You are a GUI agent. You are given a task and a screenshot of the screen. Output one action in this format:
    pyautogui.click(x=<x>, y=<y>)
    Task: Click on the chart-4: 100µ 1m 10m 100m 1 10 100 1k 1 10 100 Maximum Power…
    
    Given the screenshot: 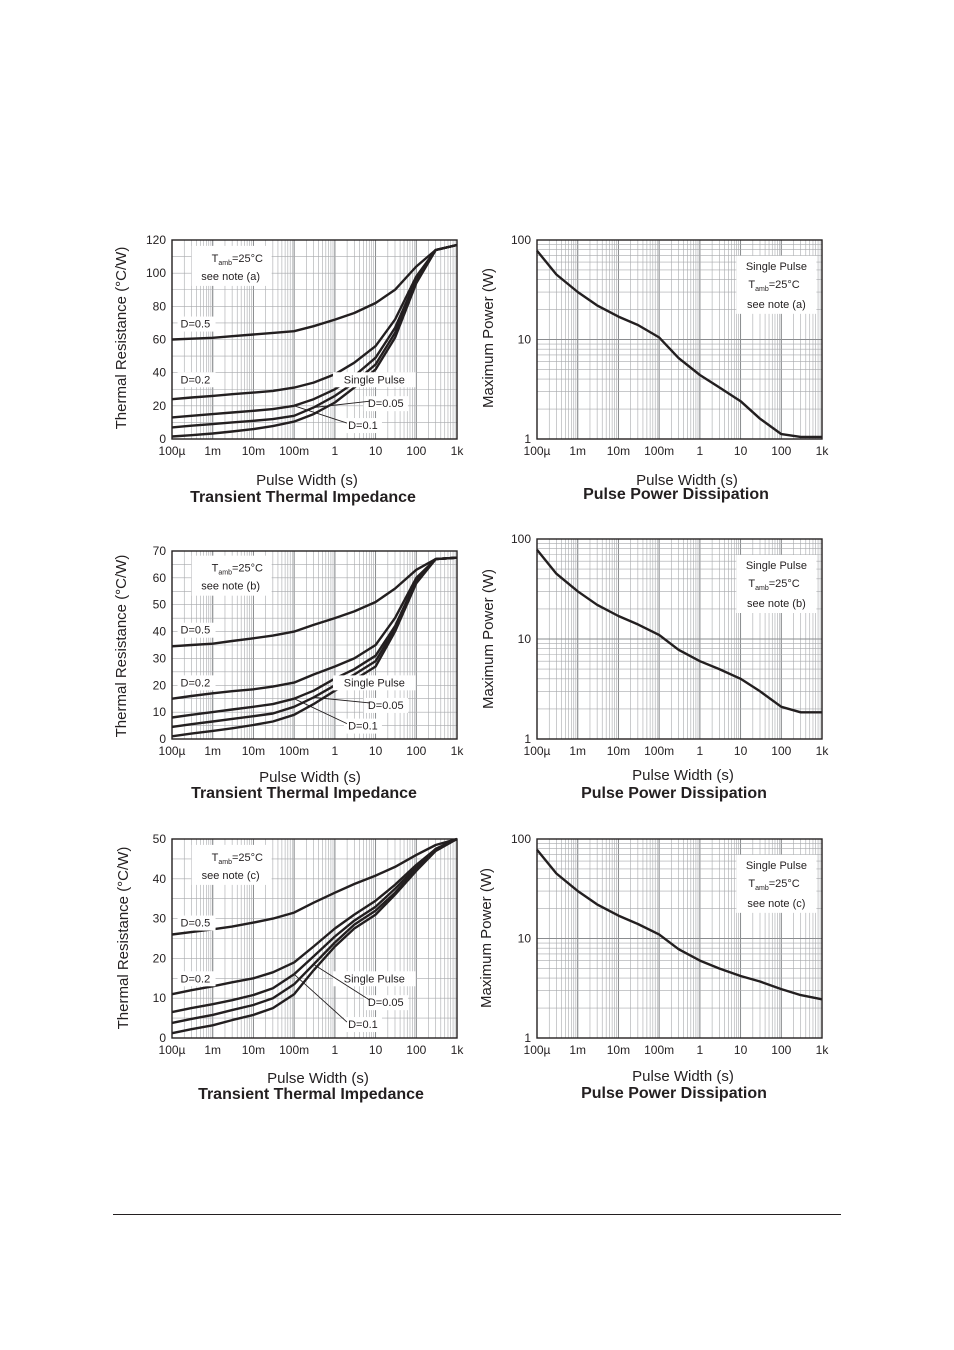 What is the action you would take?
    pyautogui.click(x=654, y=667)
    